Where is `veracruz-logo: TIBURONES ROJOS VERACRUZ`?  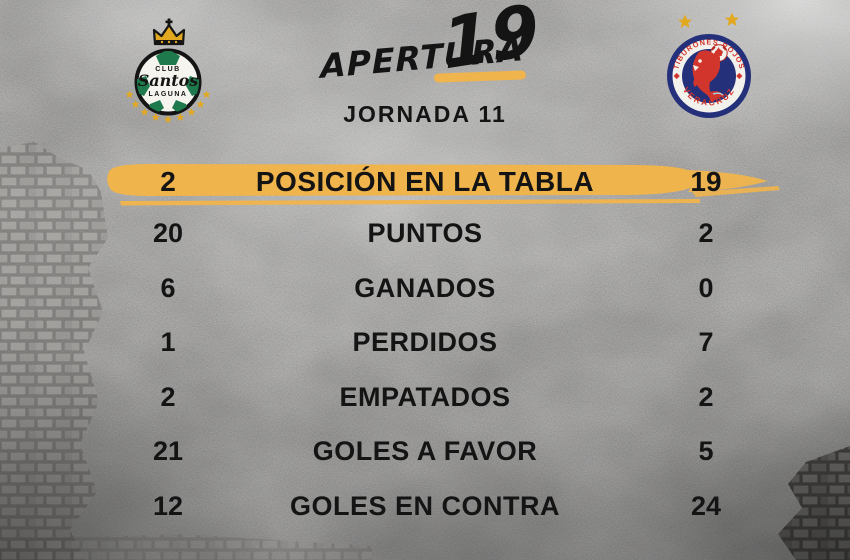
veracruz-logo: TIBURONES ROJOS VERACRUZ is located at coordinates (709, 65).